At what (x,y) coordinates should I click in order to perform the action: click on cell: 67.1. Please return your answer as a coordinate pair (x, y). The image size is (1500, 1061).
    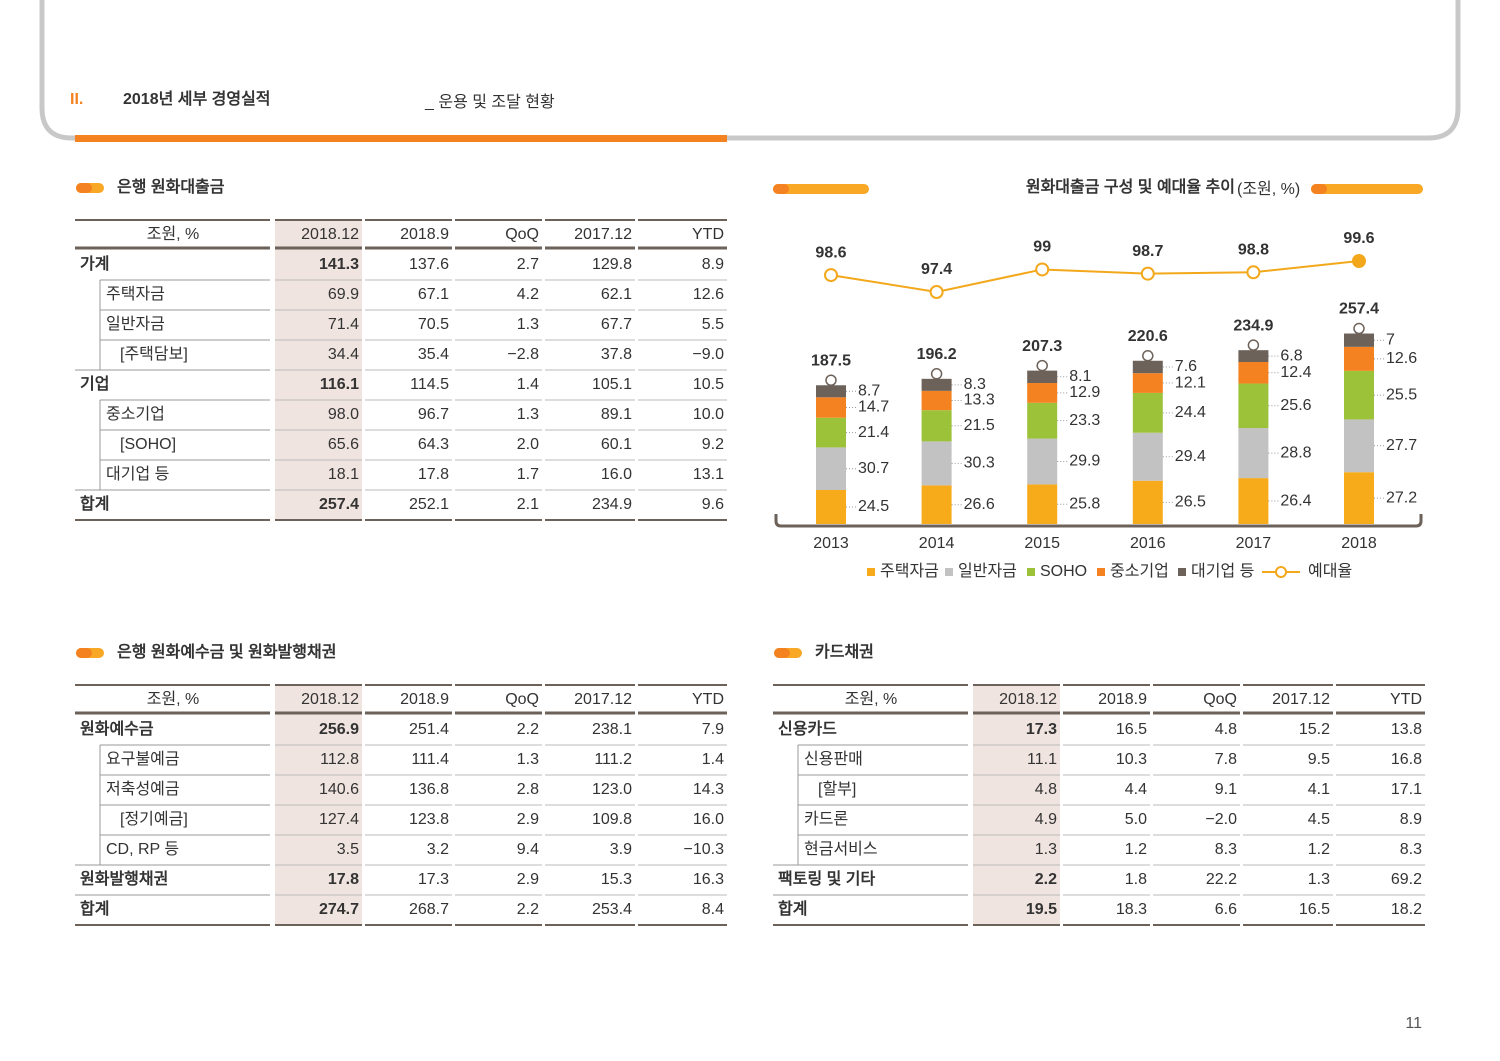
    Looking at the image, I should click on (433, 294).